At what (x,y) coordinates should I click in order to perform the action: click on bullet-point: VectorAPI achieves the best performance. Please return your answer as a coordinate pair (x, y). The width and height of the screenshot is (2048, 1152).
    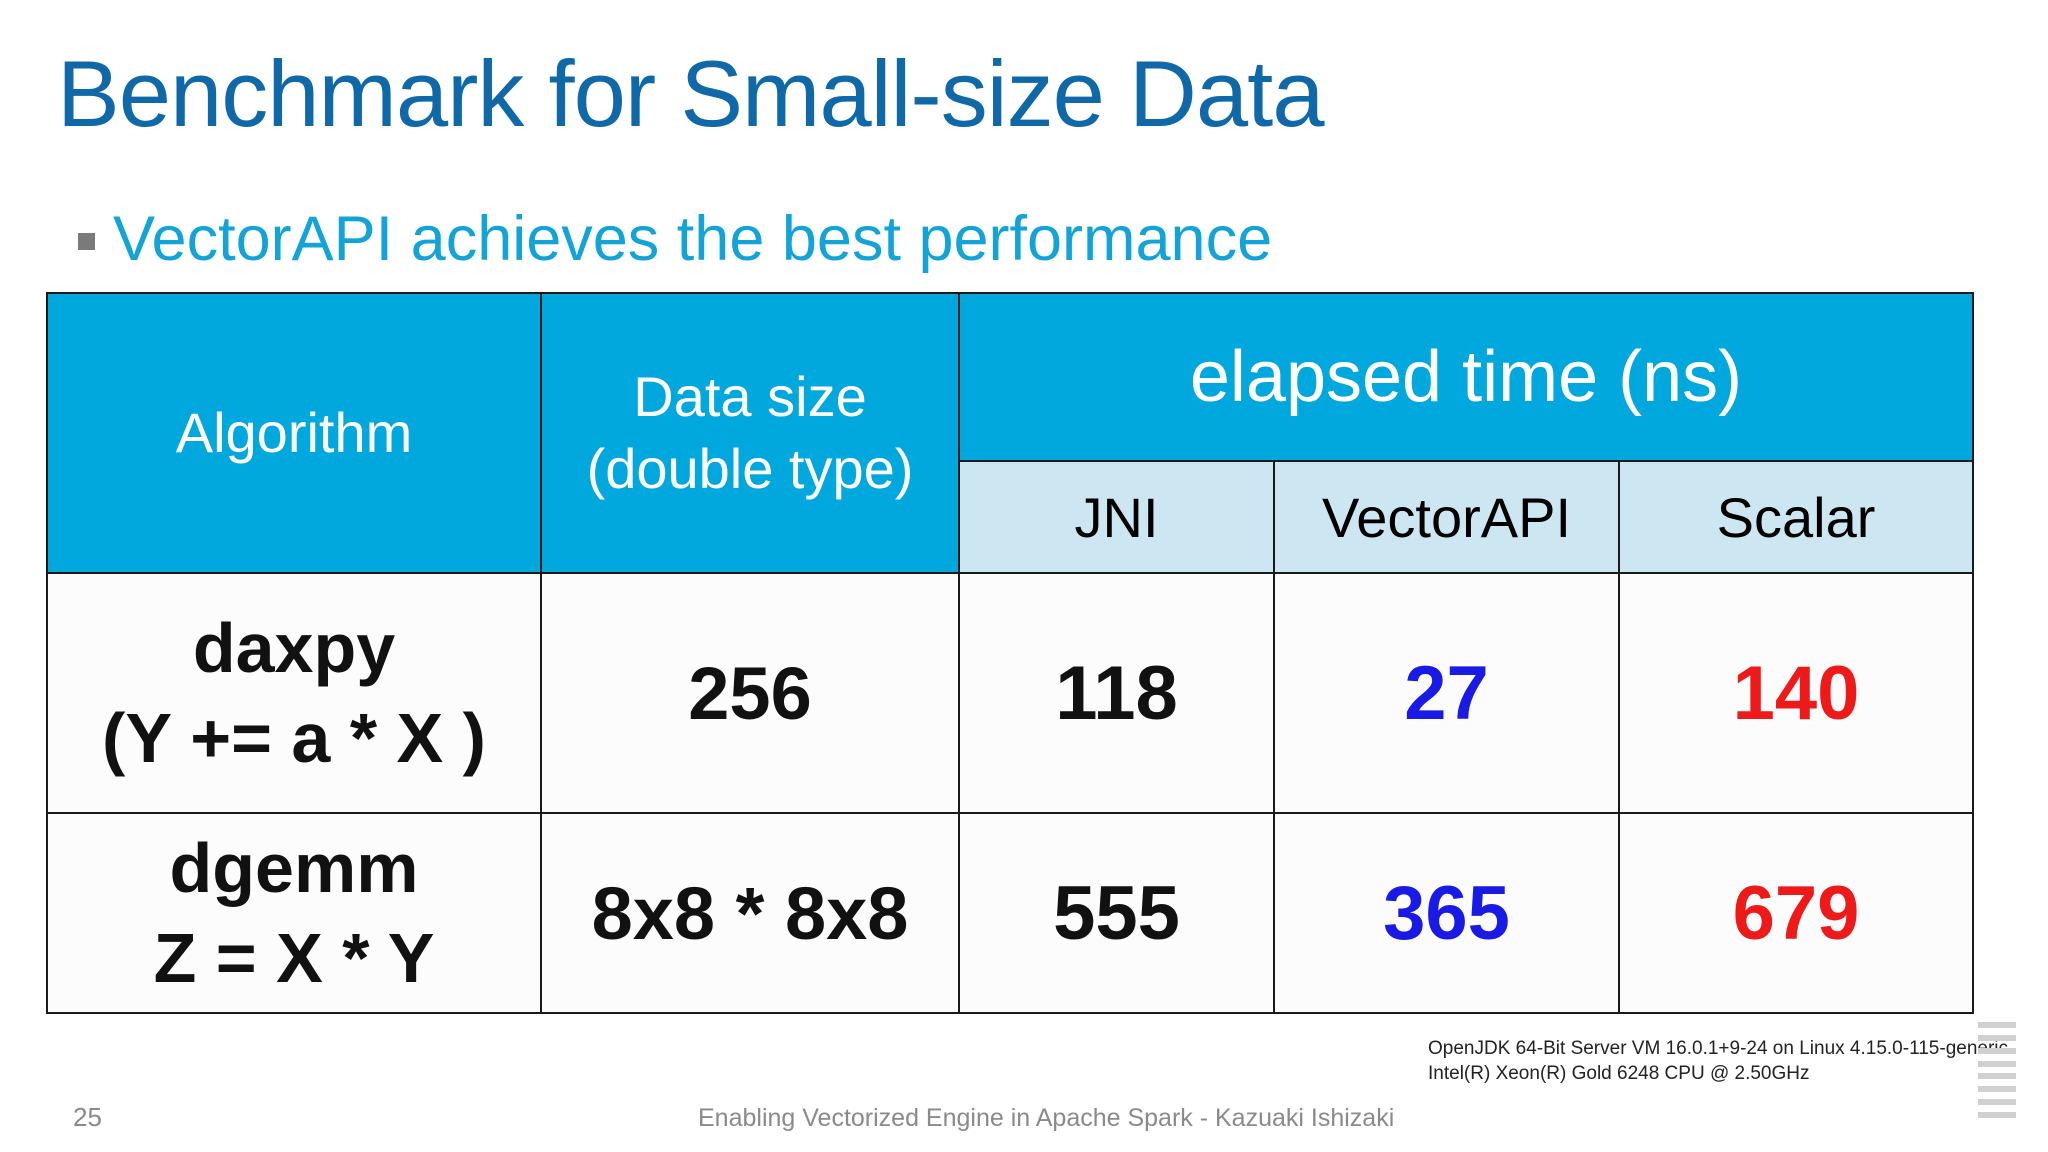
    Looking at the image, I should click on (675, 239).